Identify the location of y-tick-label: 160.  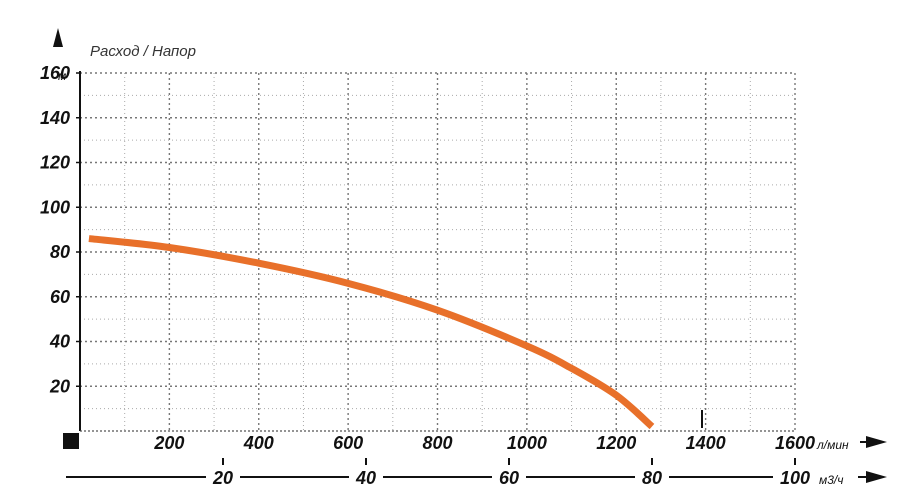
(55, 73).